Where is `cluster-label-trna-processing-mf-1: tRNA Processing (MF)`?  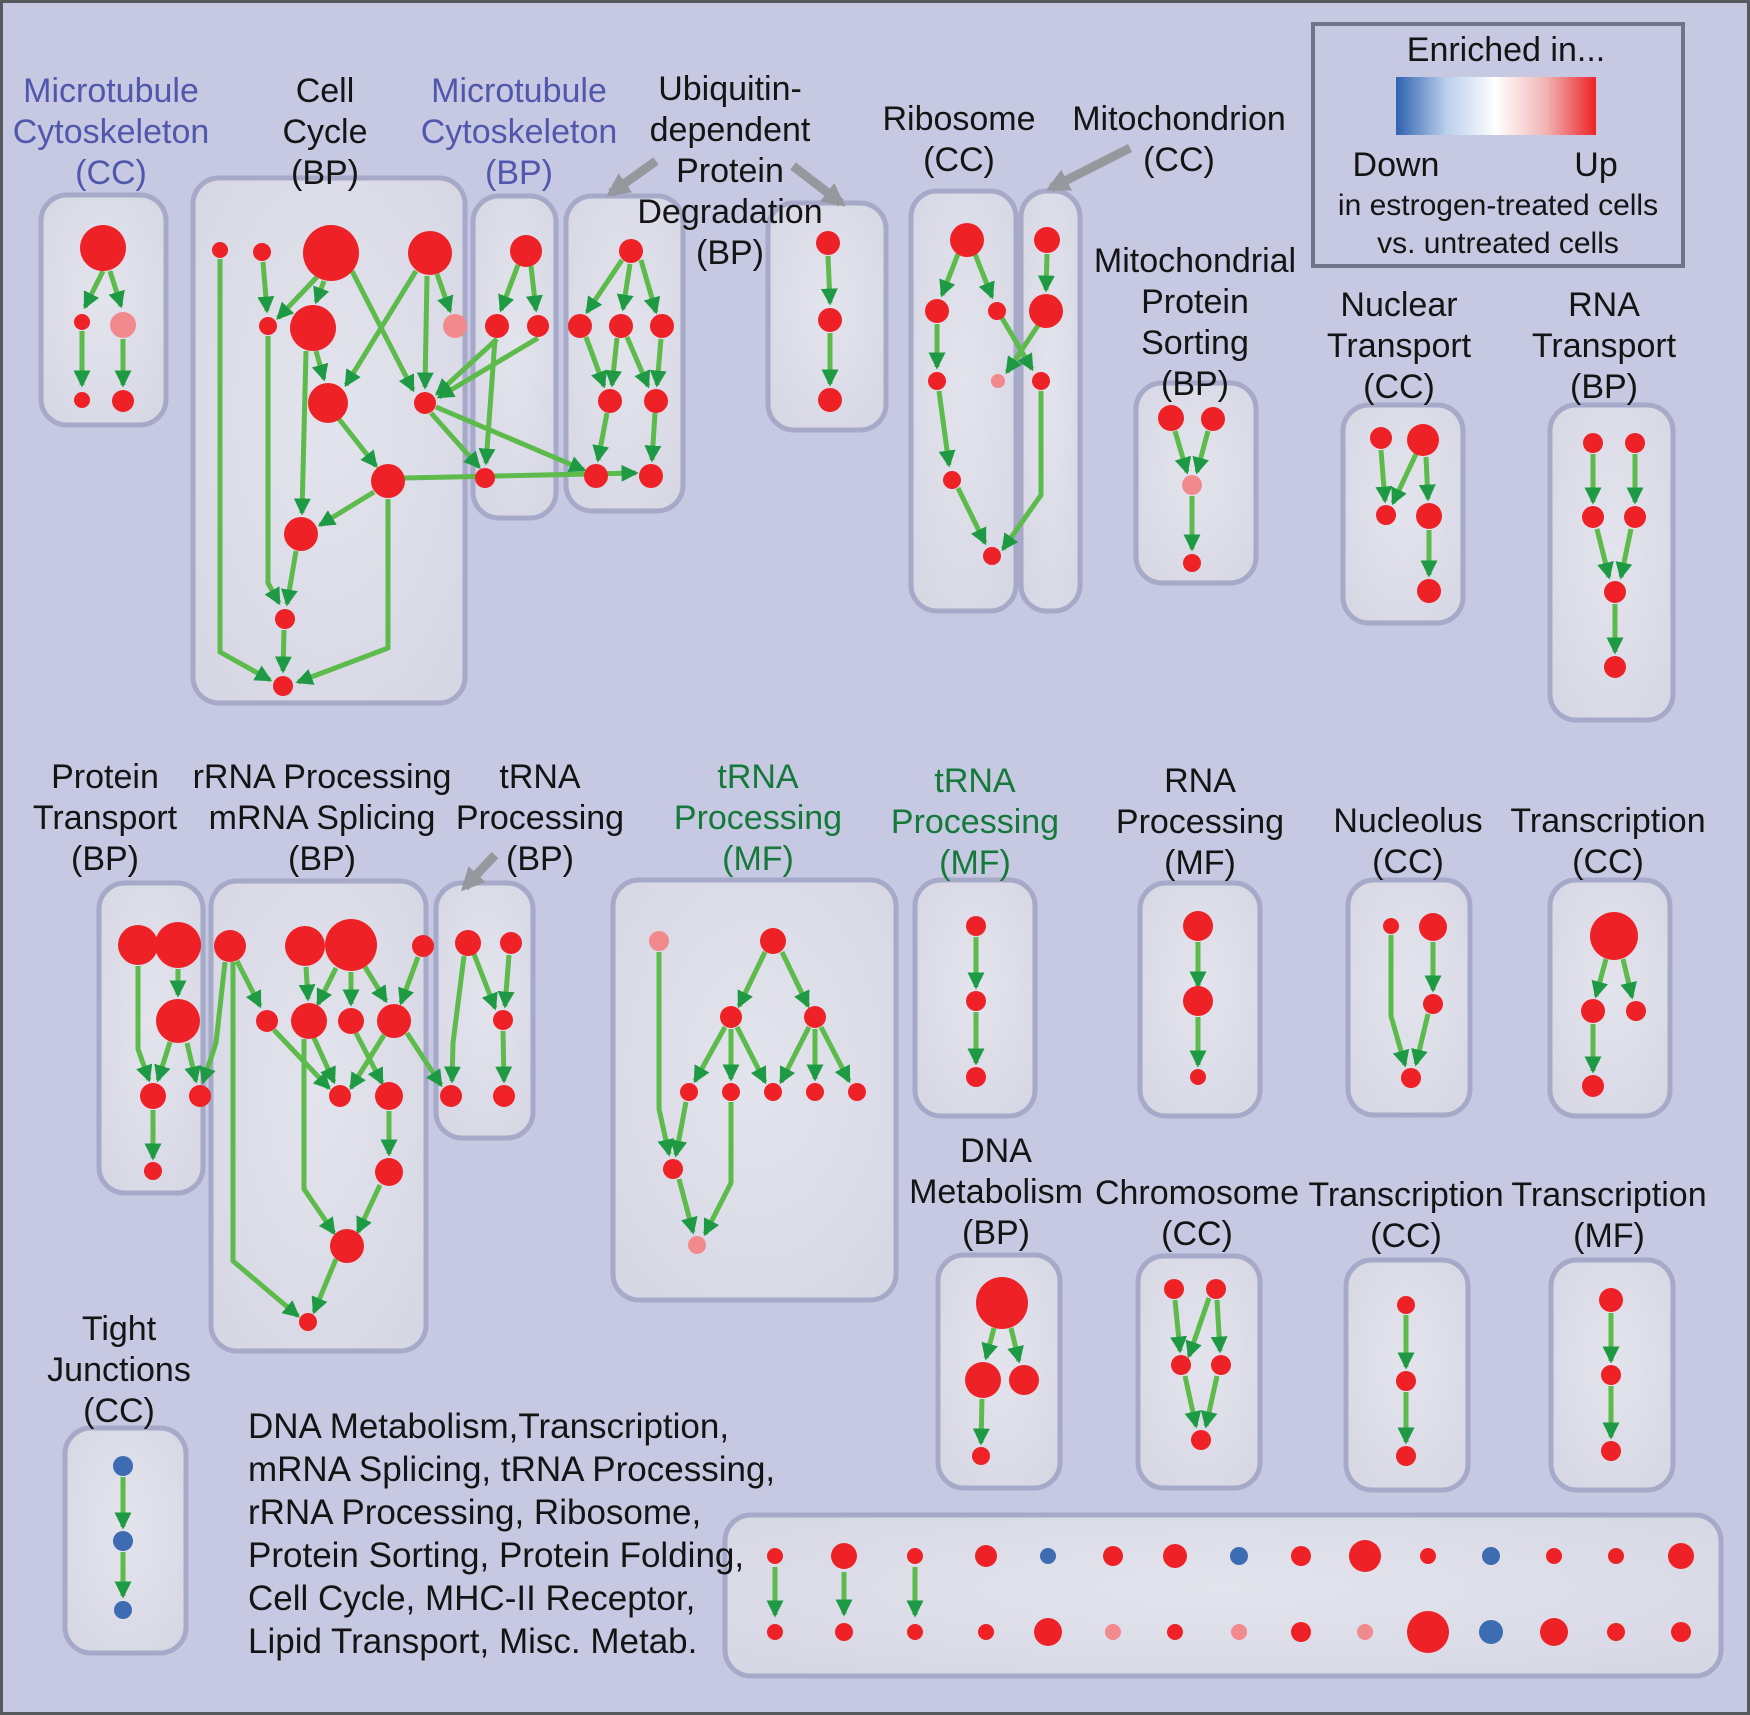
cluster-label-trna-processing-mf-1: tRNA Processing (MF) is located at coordinates (758, 818).